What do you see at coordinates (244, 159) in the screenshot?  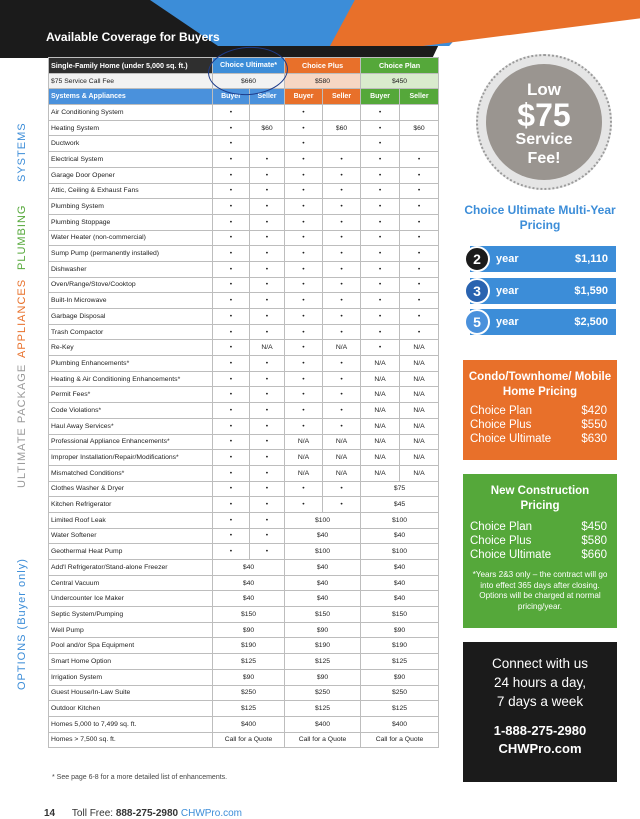 I see `table-row: Electrical System • • • • • •` at bounding box center [244, 159].